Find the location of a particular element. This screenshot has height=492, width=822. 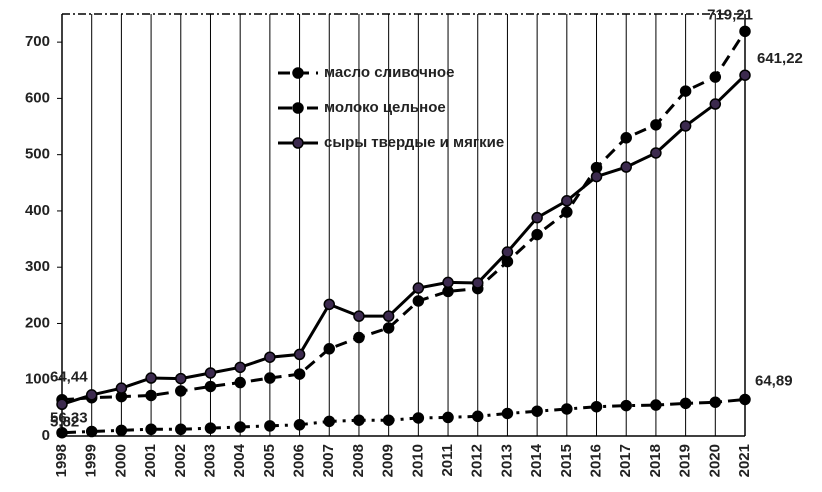

x-tick-label: 2013 is located at coordinates (506, 460).